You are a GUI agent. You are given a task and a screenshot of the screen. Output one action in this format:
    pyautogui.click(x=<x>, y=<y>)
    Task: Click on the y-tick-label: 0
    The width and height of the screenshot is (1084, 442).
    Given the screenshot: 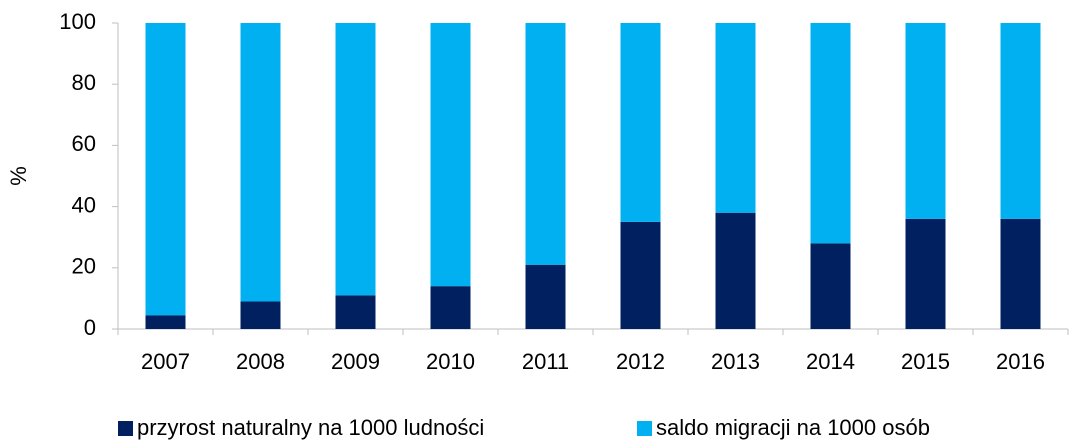 What is the action you would take?
    pyautogui.click(x=90, y=327)
    